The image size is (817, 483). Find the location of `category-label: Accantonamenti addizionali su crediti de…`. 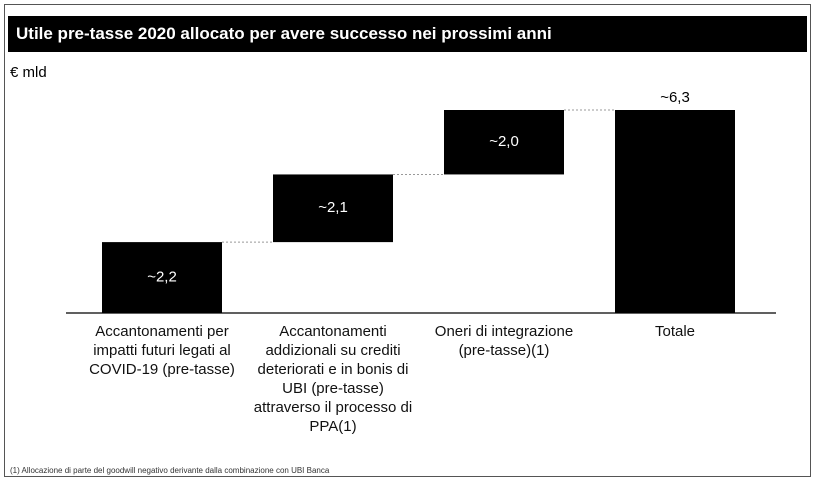

category-label: Accantonamenti addizionali su crediti de… is located at coordinates (333, 379).